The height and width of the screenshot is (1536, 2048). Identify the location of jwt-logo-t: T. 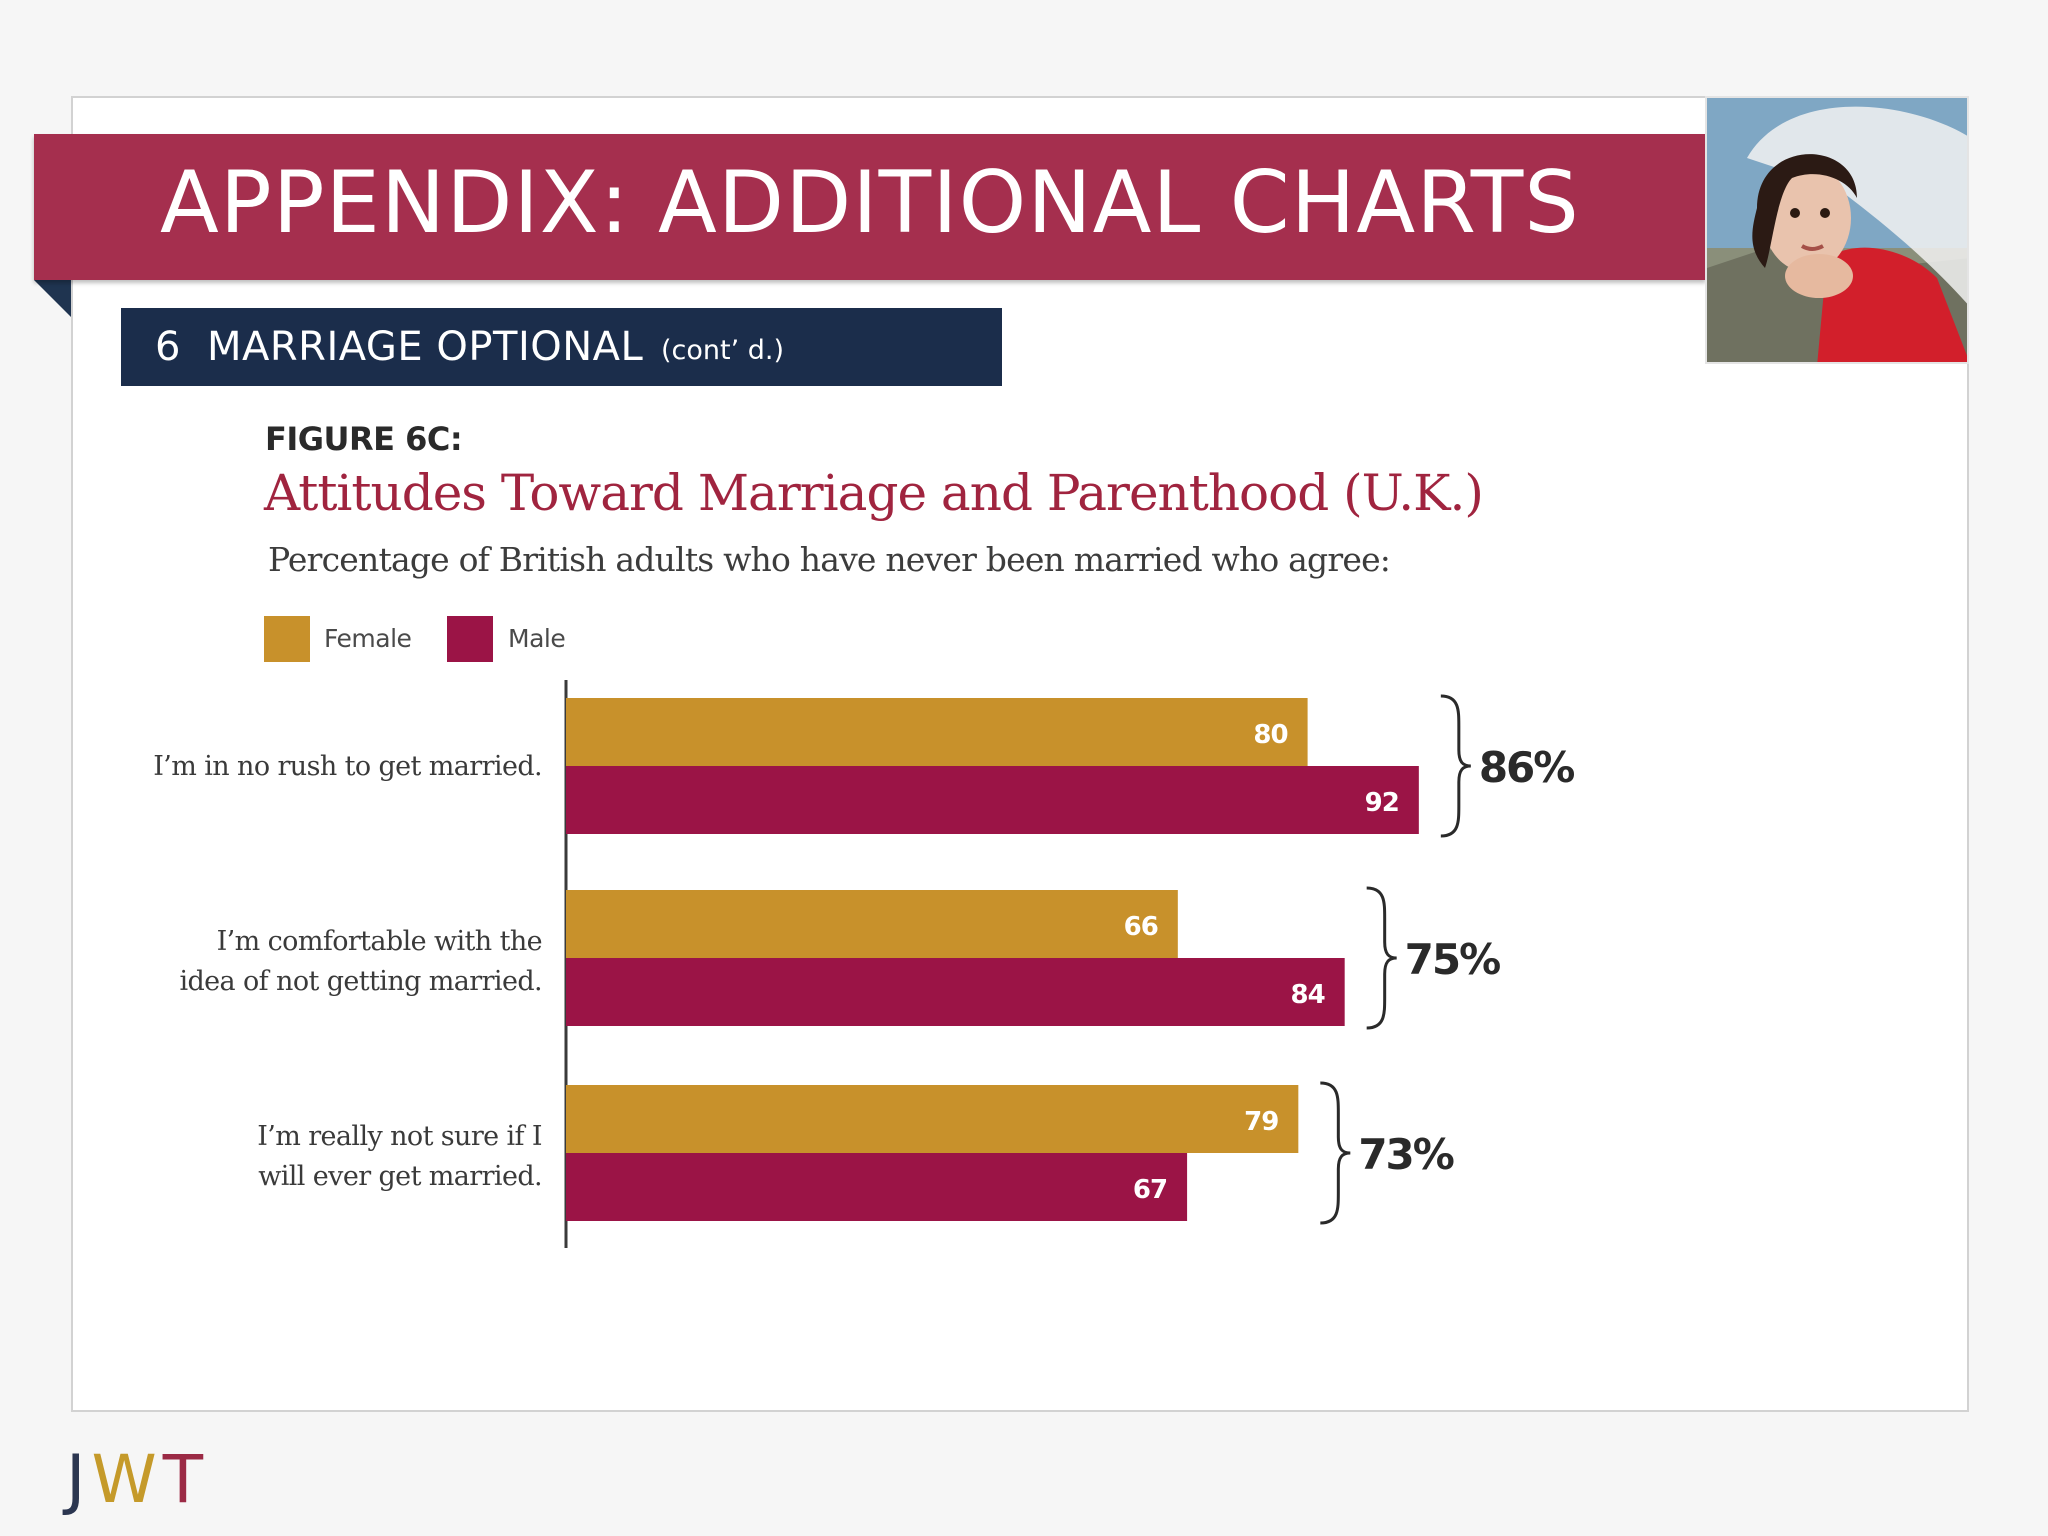
(186, 1479).